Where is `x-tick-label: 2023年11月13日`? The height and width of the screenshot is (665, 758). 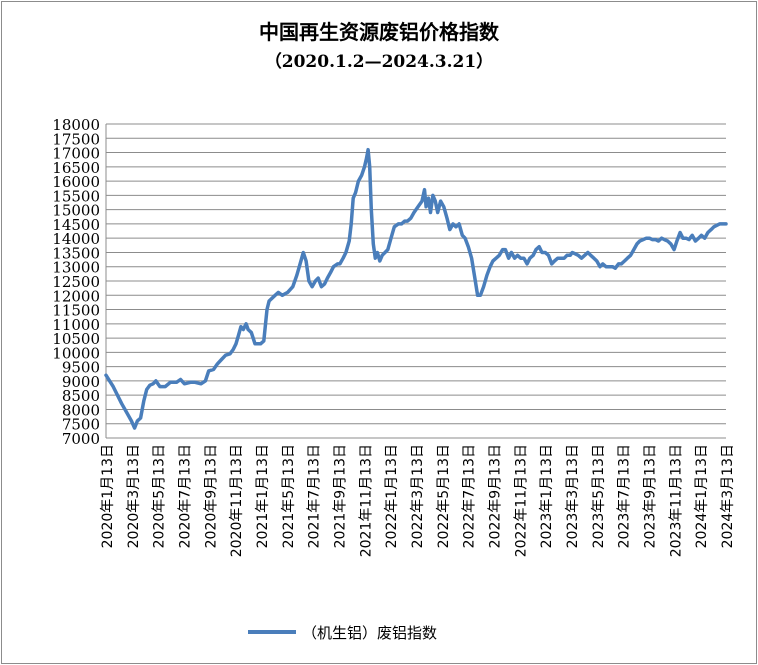
x-tick-label: 2023年11月13日 is located at coordinates (676, 500).